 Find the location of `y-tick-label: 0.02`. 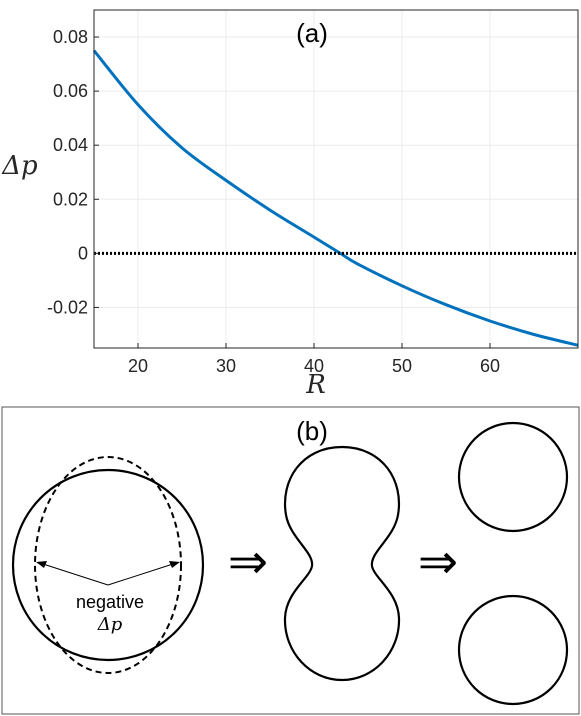

y-tick-label: 0.02 is located at coordinates (70, 199).